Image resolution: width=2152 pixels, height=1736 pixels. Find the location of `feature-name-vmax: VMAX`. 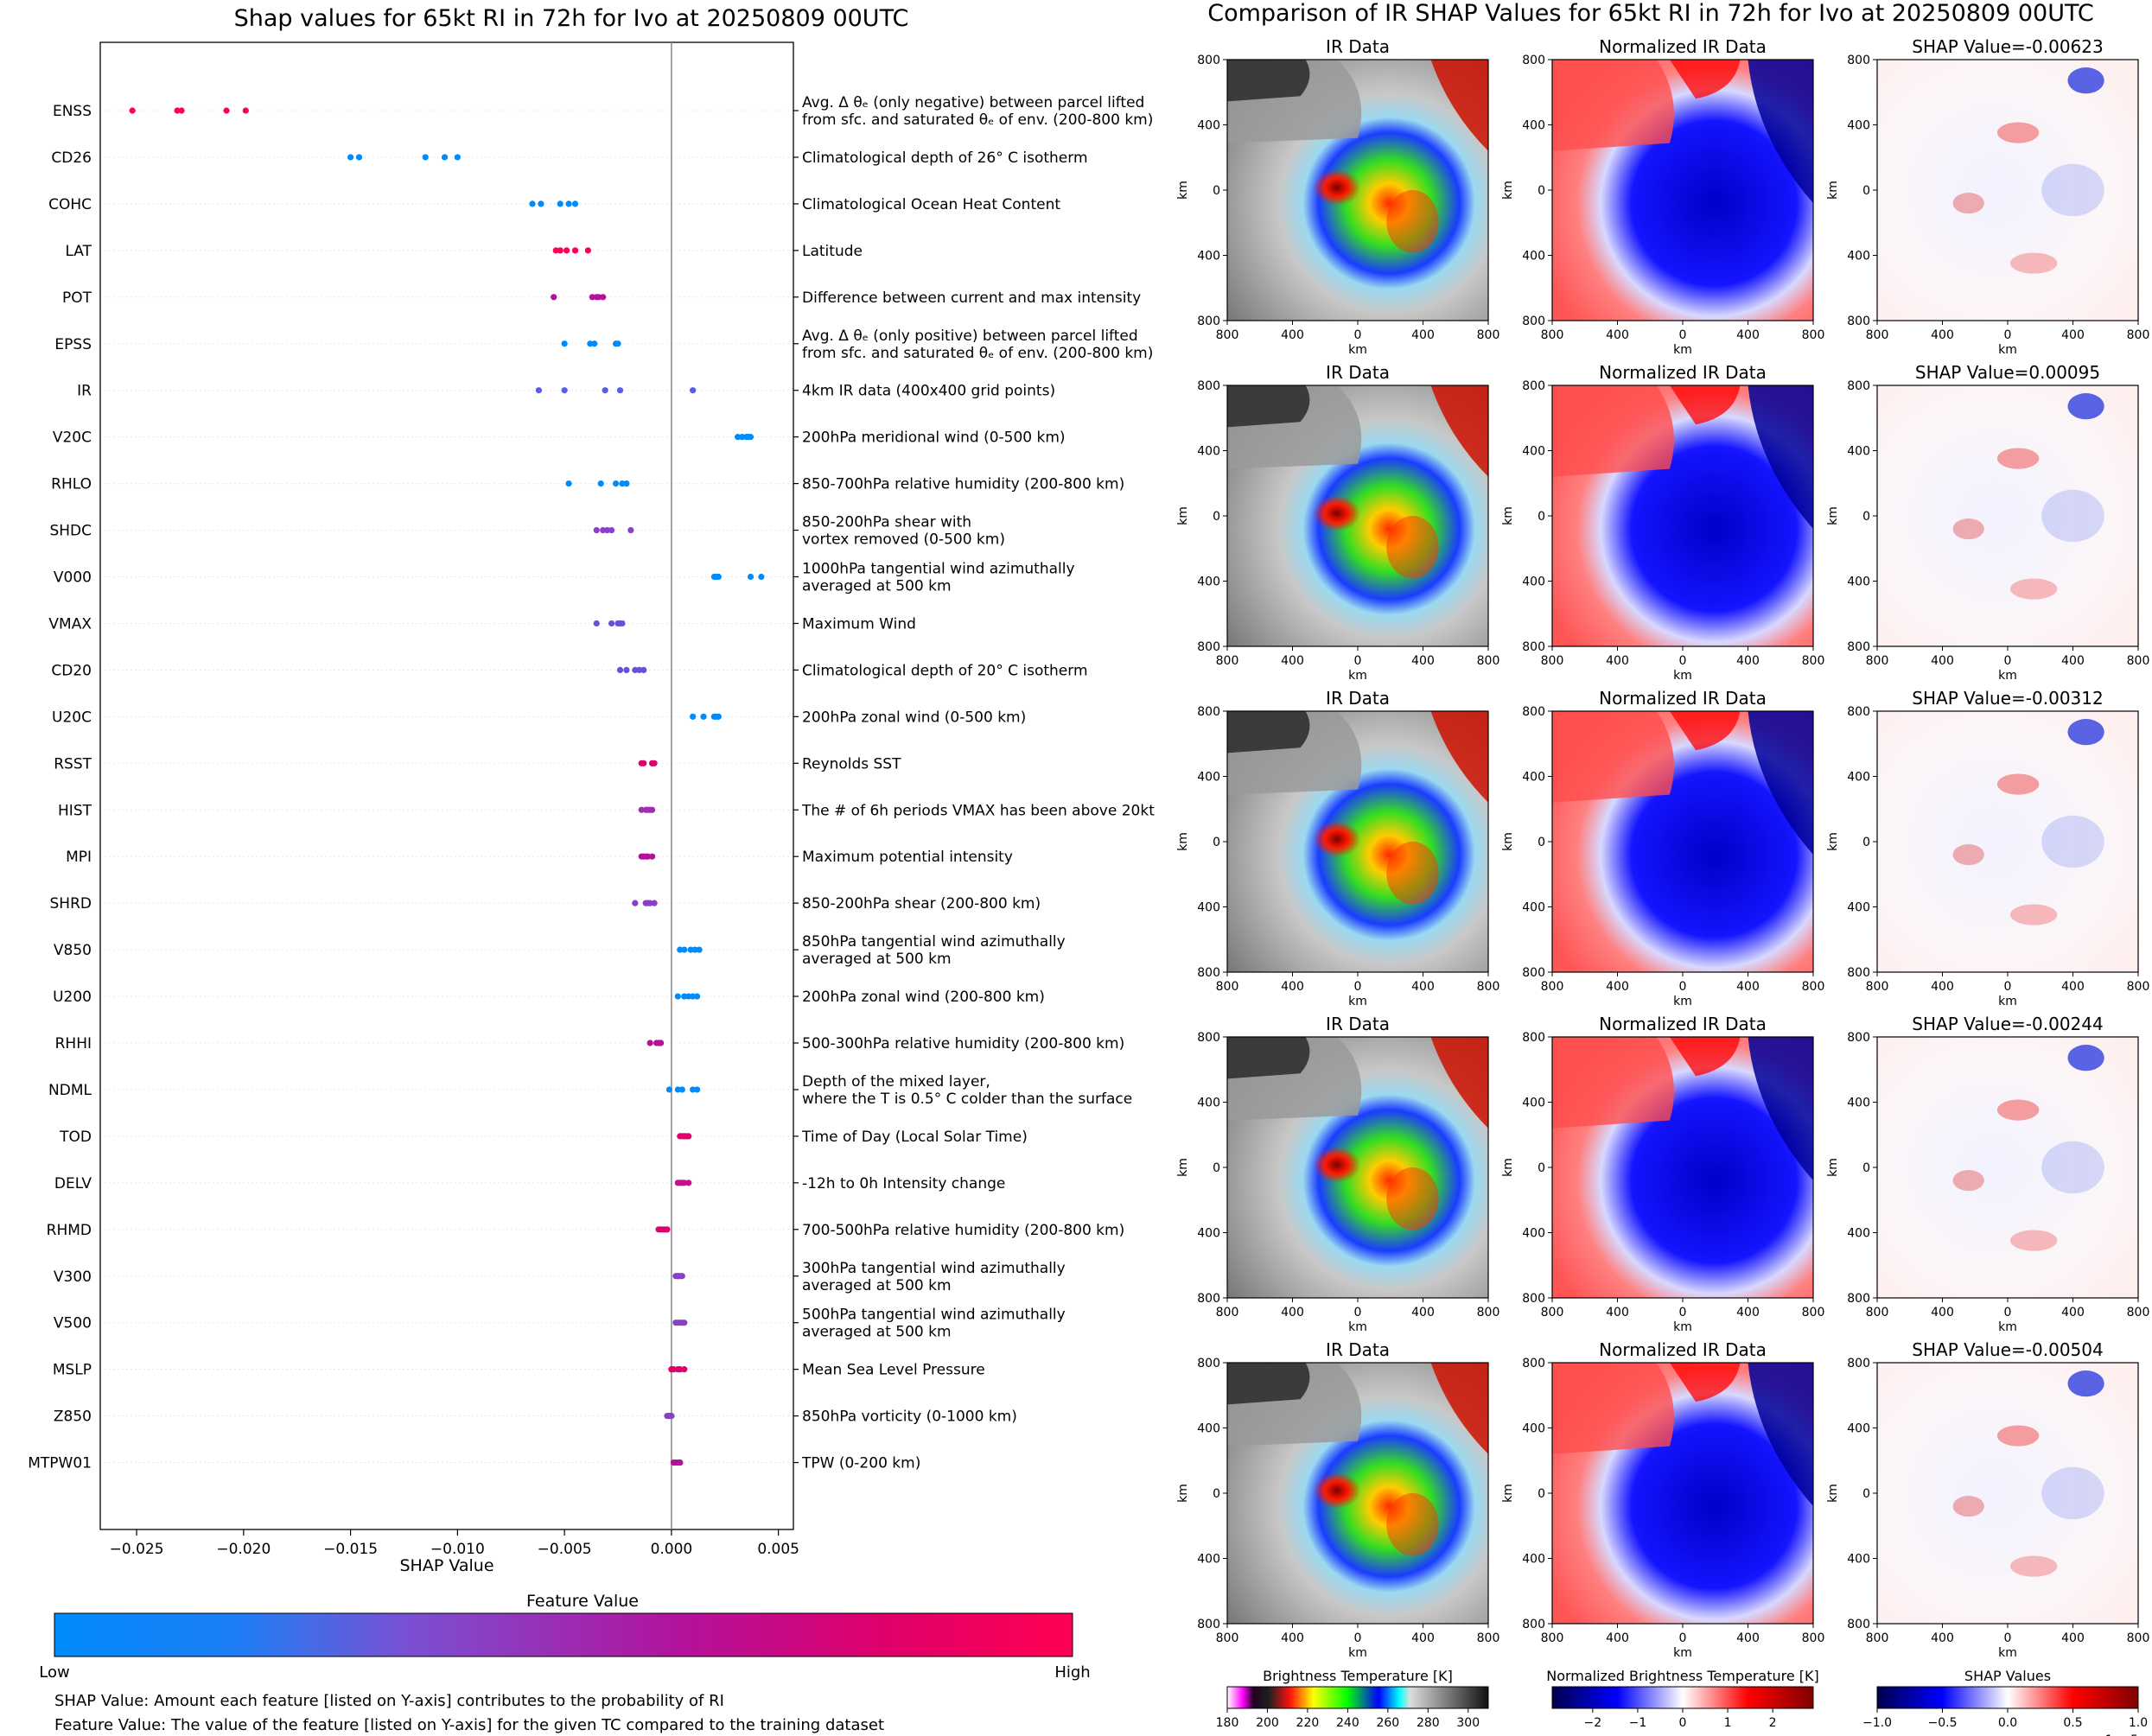

feature-name-vmax: VMAX is located at coordinates (70, 624).